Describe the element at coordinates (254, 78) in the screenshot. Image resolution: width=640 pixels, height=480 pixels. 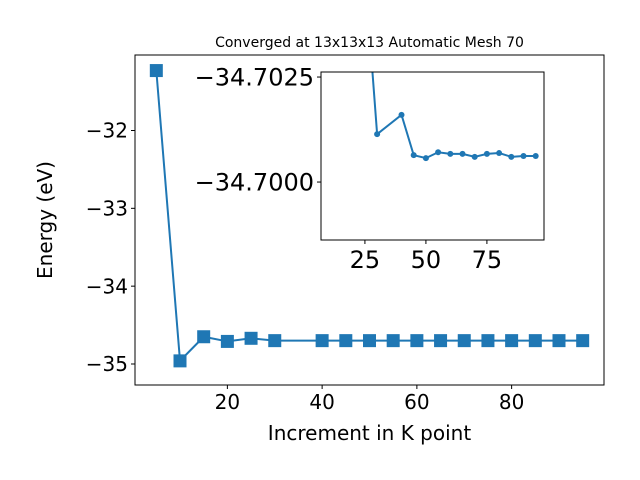
I see `y-tick-label: −34.7025` at that location.